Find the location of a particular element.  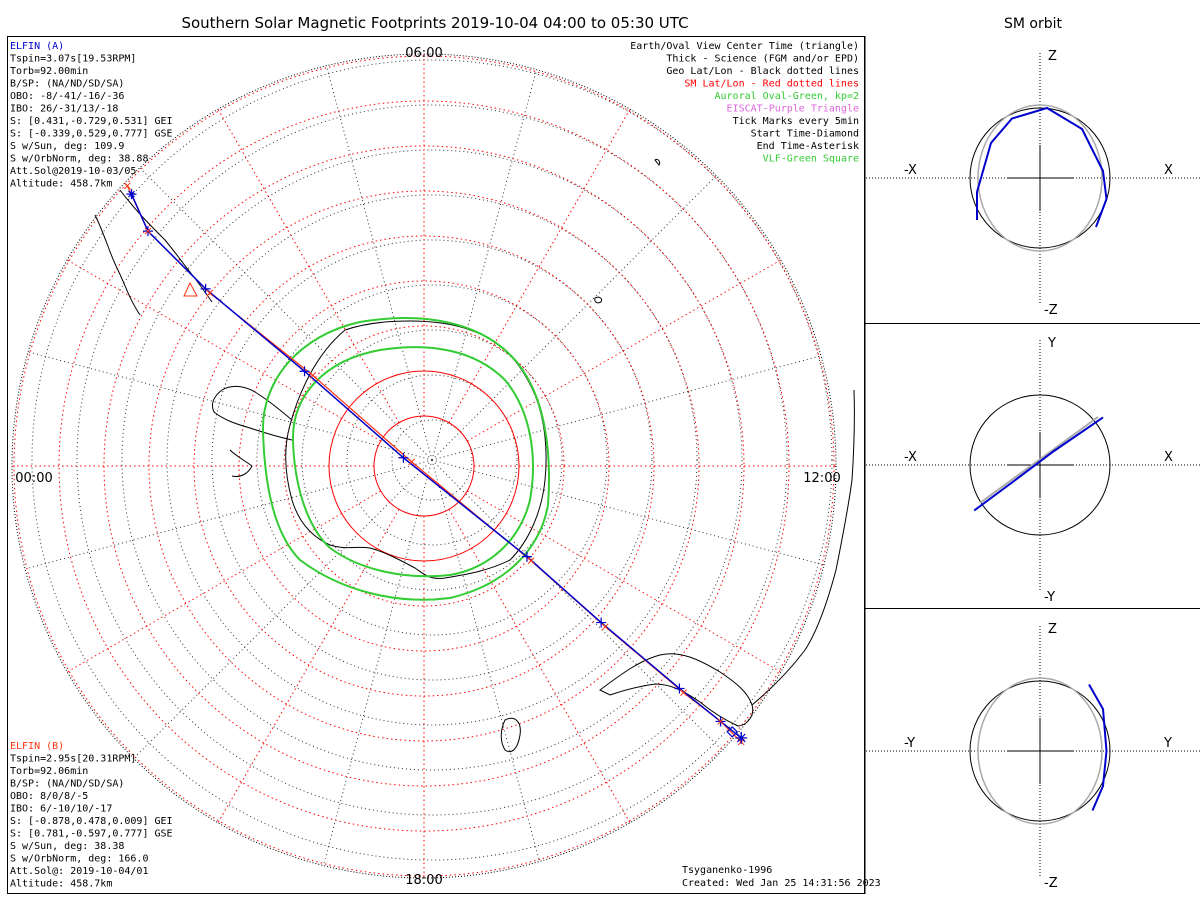

elfin-b-name: ELFIN (B) is located at coordinates (37, 746).